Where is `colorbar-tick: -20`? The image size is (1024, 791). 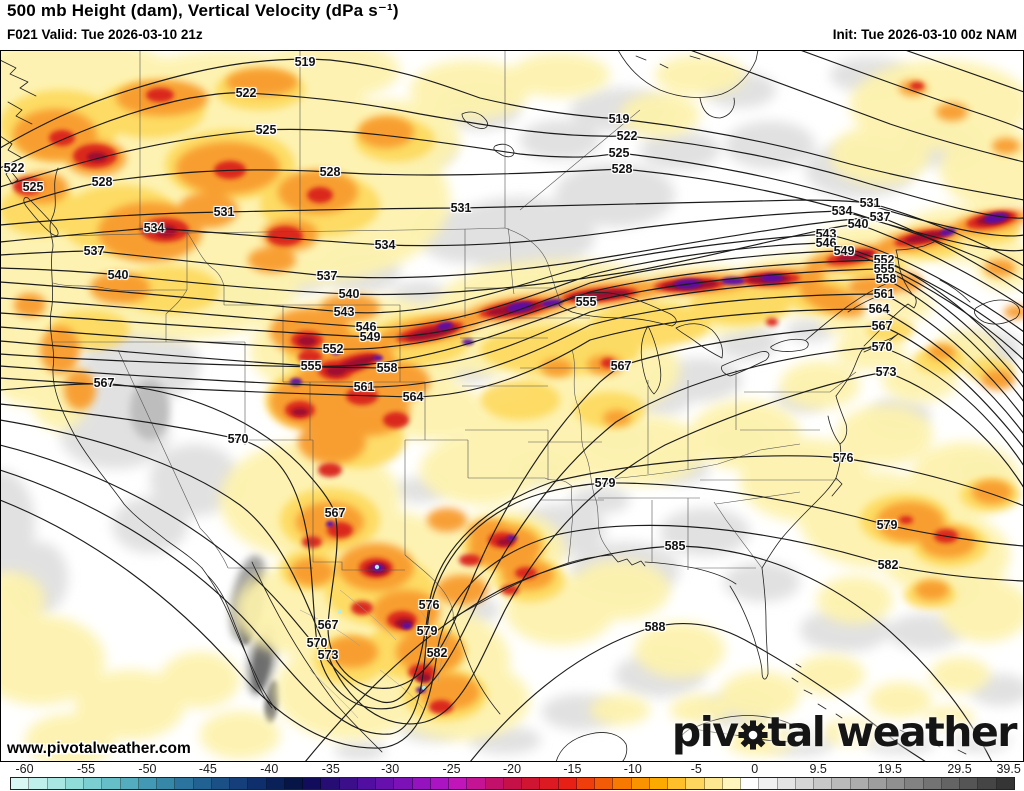
colorbar-tick: -20 is located at coordinates (512, 769).